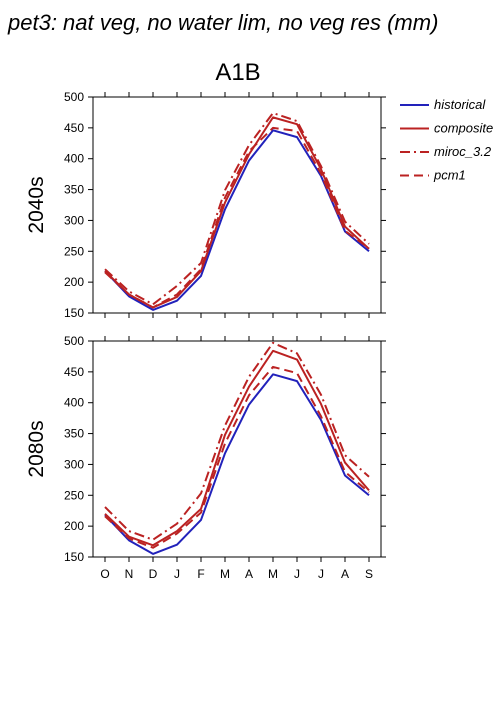 The height and width of the screenshot is (709, 501). I want to click on x-tick-label: F, so click(200, 574).